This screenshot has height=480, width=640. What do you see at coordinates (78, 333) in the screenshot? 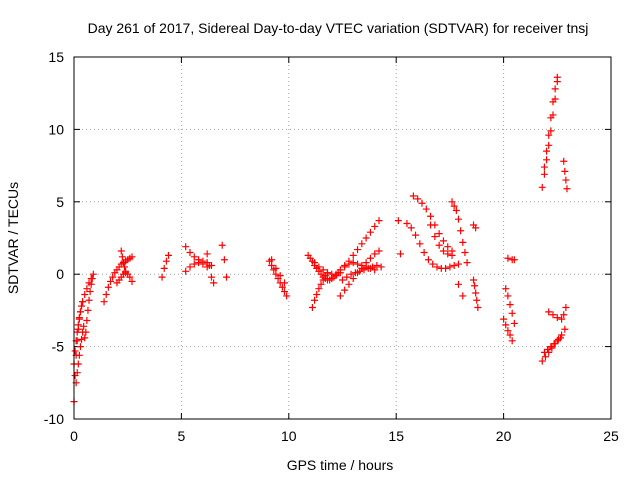
I see `series-arc-b` at bounding box center [78, 333].